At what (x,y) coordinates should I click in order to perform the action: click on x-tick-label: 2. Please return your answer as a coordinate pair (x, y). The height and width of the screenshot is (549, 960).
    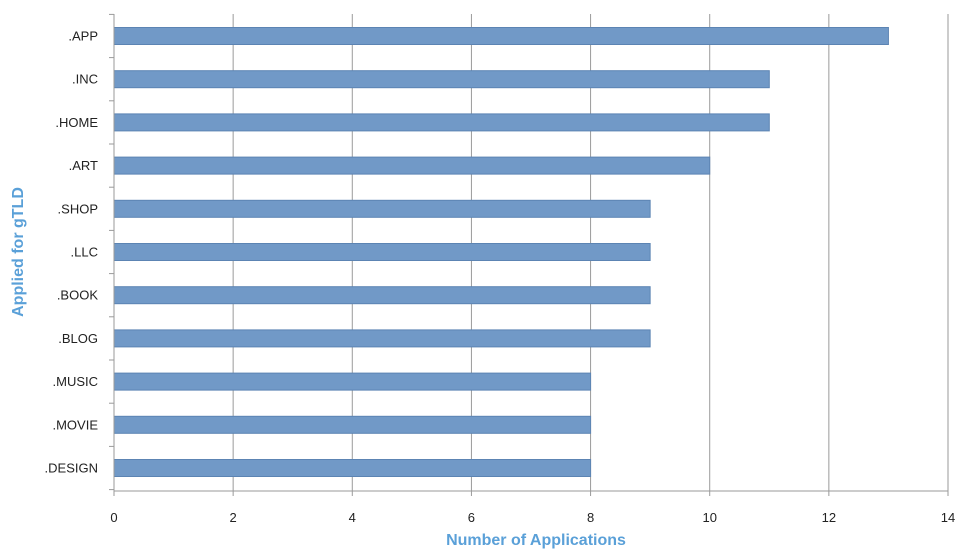
    Looking at the image, I should click on (233, 517).